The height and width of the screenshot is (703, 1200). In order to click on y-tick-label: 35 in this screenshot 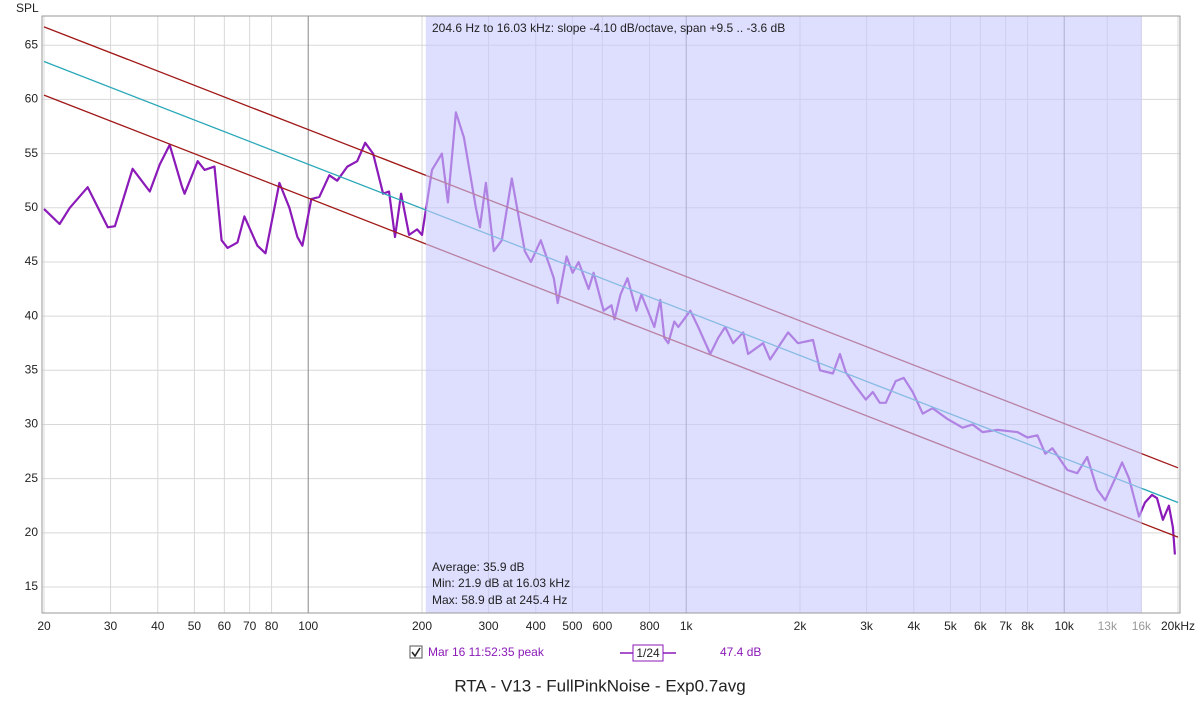, I will do `click(32, 369)`.